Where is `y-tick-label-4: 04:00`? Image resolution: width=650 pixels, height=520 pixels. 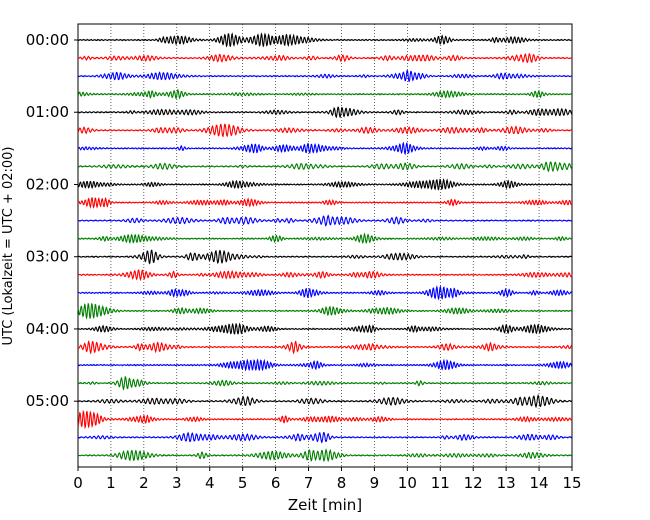 y-tick-label-4: 04:00 is located at coordinates (47, 329).